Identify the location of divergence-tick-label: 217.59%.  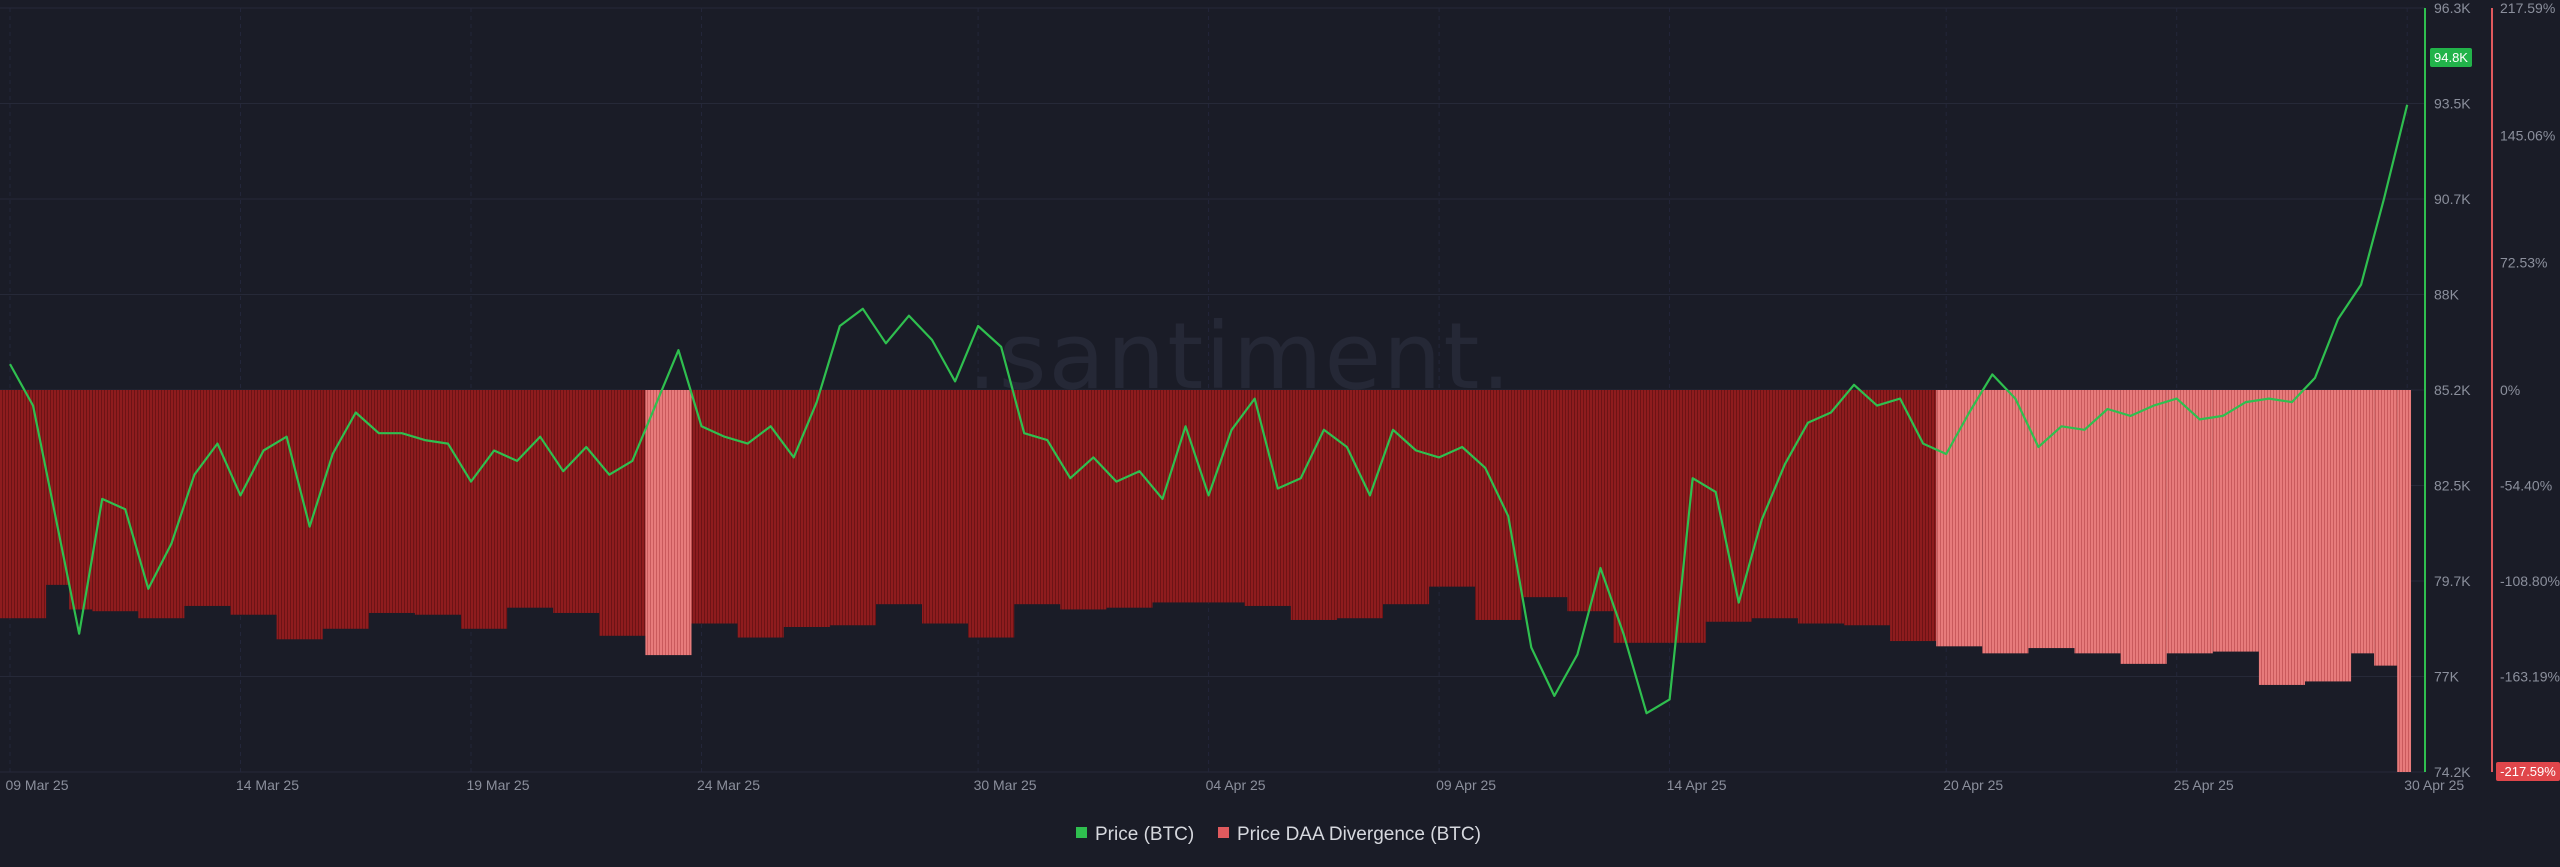
(2527, 8).